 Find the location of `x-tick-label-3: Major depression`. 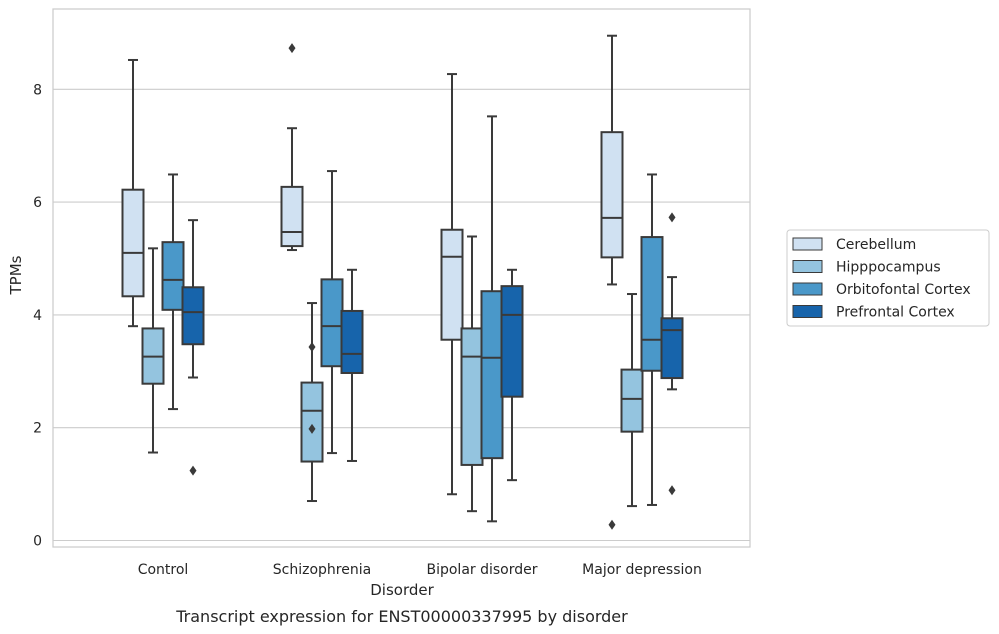

x-tick-label-3: Major depression is located at coordinates (642, 570).